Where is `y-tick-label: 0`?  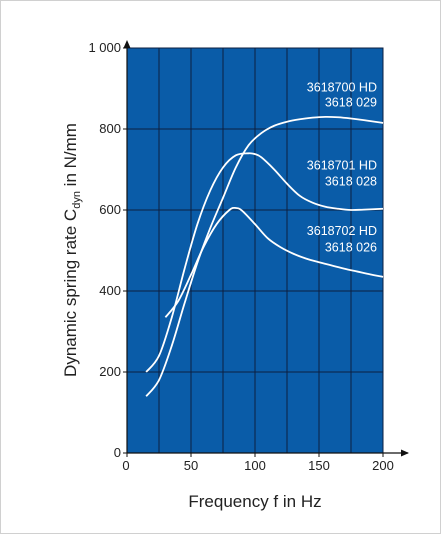 y-tick-label: 0 is located at coordinates (117, 452).